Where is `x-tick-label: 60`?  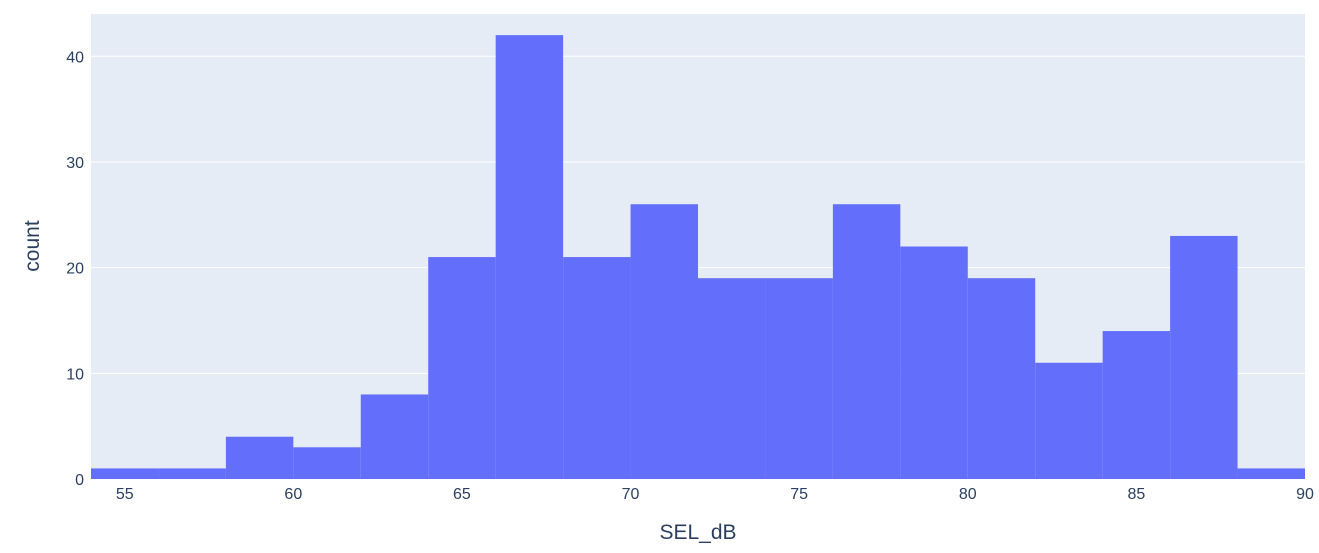 x-tick-label: 60 is located at coordinates (293, 494).